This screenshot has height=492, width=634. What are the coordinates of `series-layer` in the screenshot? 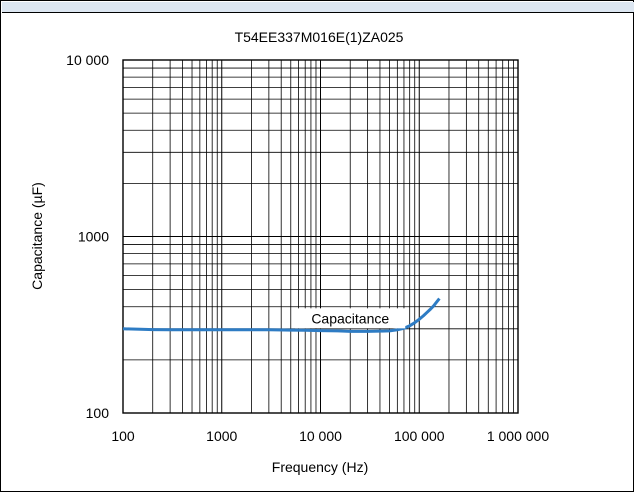 It's located at (281, 315).